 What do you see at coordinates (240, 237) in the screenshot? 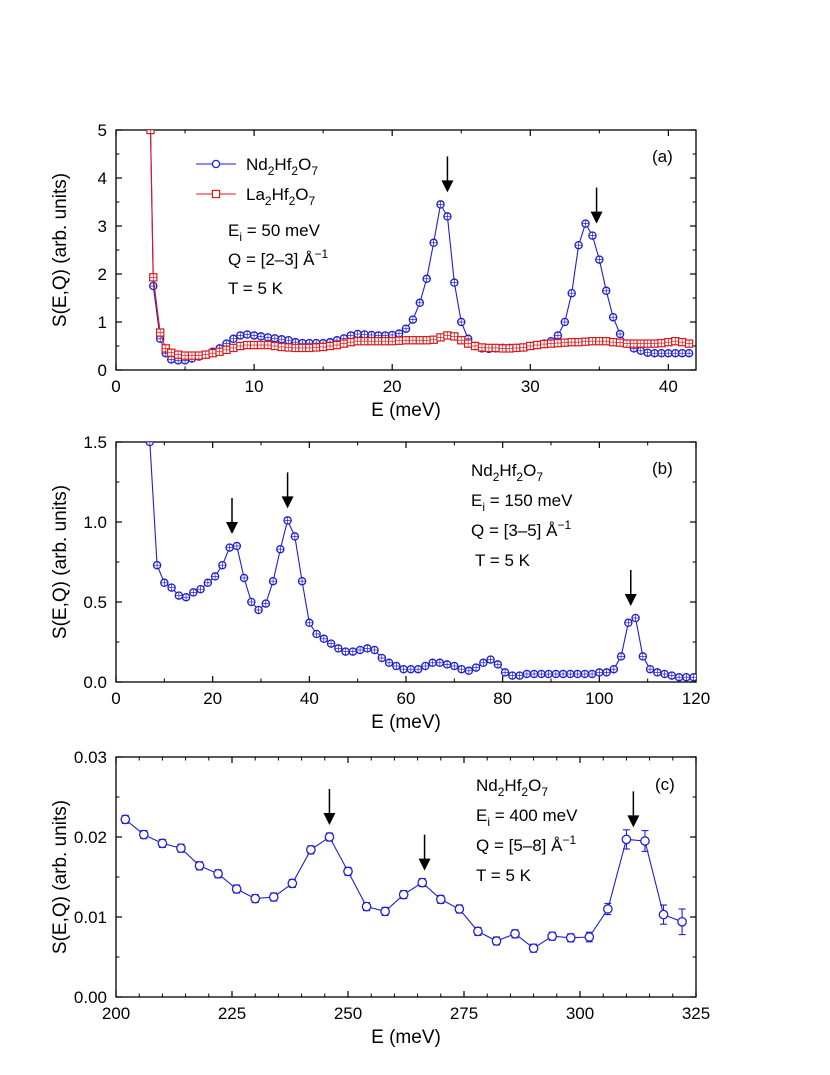
I see `anno-part-0-0-sub: i` at bounding box center [240, 237].